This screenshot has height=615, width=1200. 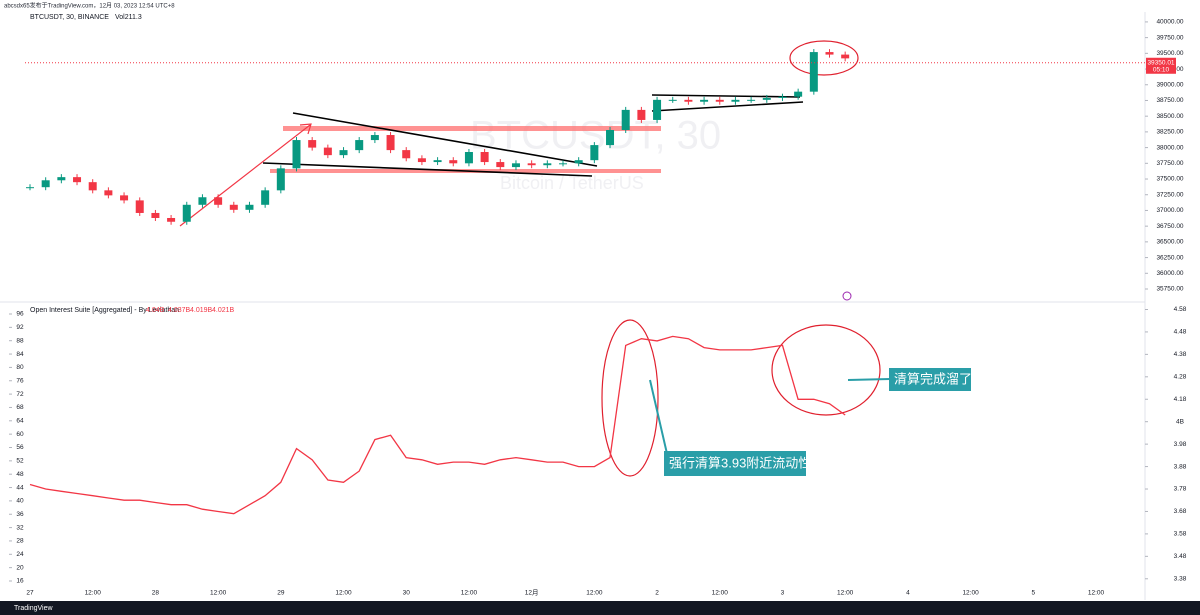 I want to click on oi-tick-label: 4.38, so click(x=1180, y=354).